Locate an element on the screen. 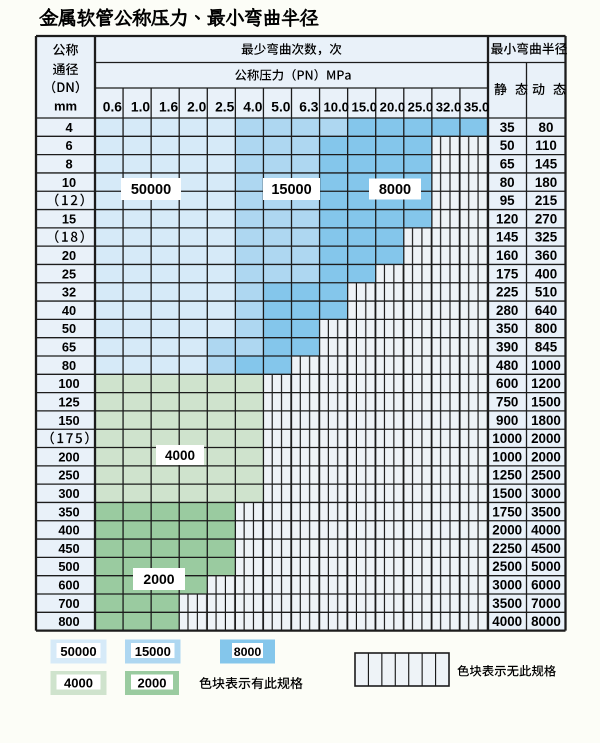 This screenshot has width=600, height=743. svg-text: 6.3 is located at coordinates (309, 107).